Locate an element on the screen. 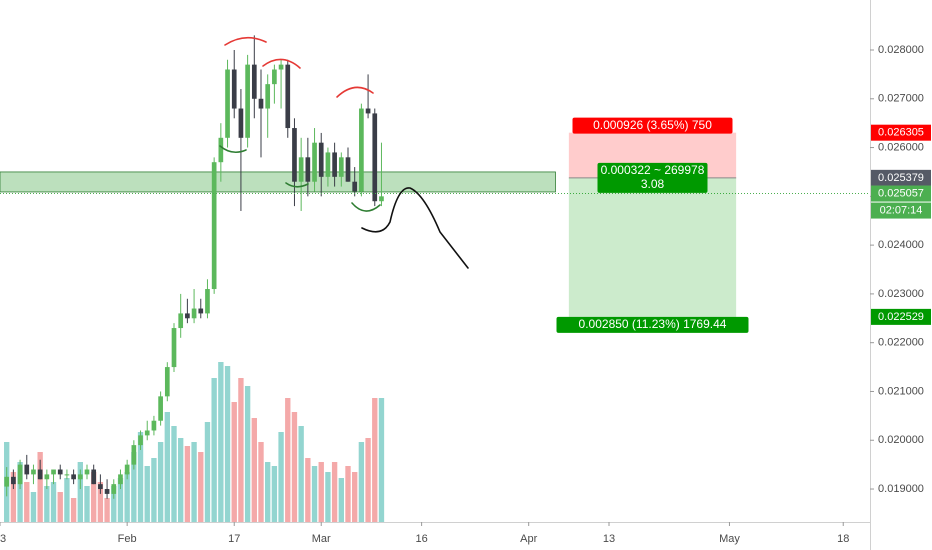 This screenshot has width=932, height=550. position-label: 3.08 is located at coordinates (653, 184).